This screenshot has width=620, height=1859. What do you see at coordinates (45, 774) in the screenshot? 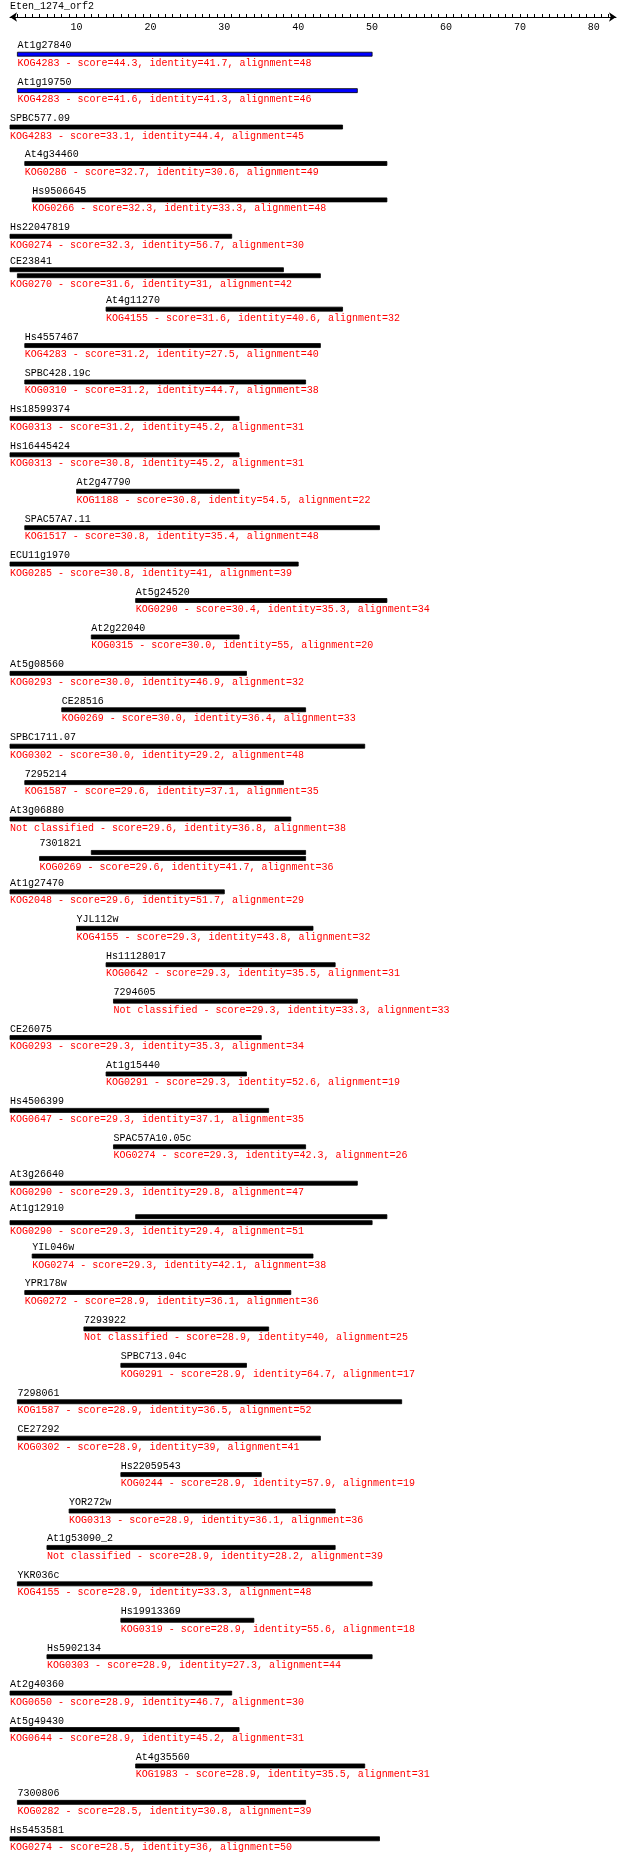
I see `y-tick-label: 7295214` at bounding box center [45, 774].